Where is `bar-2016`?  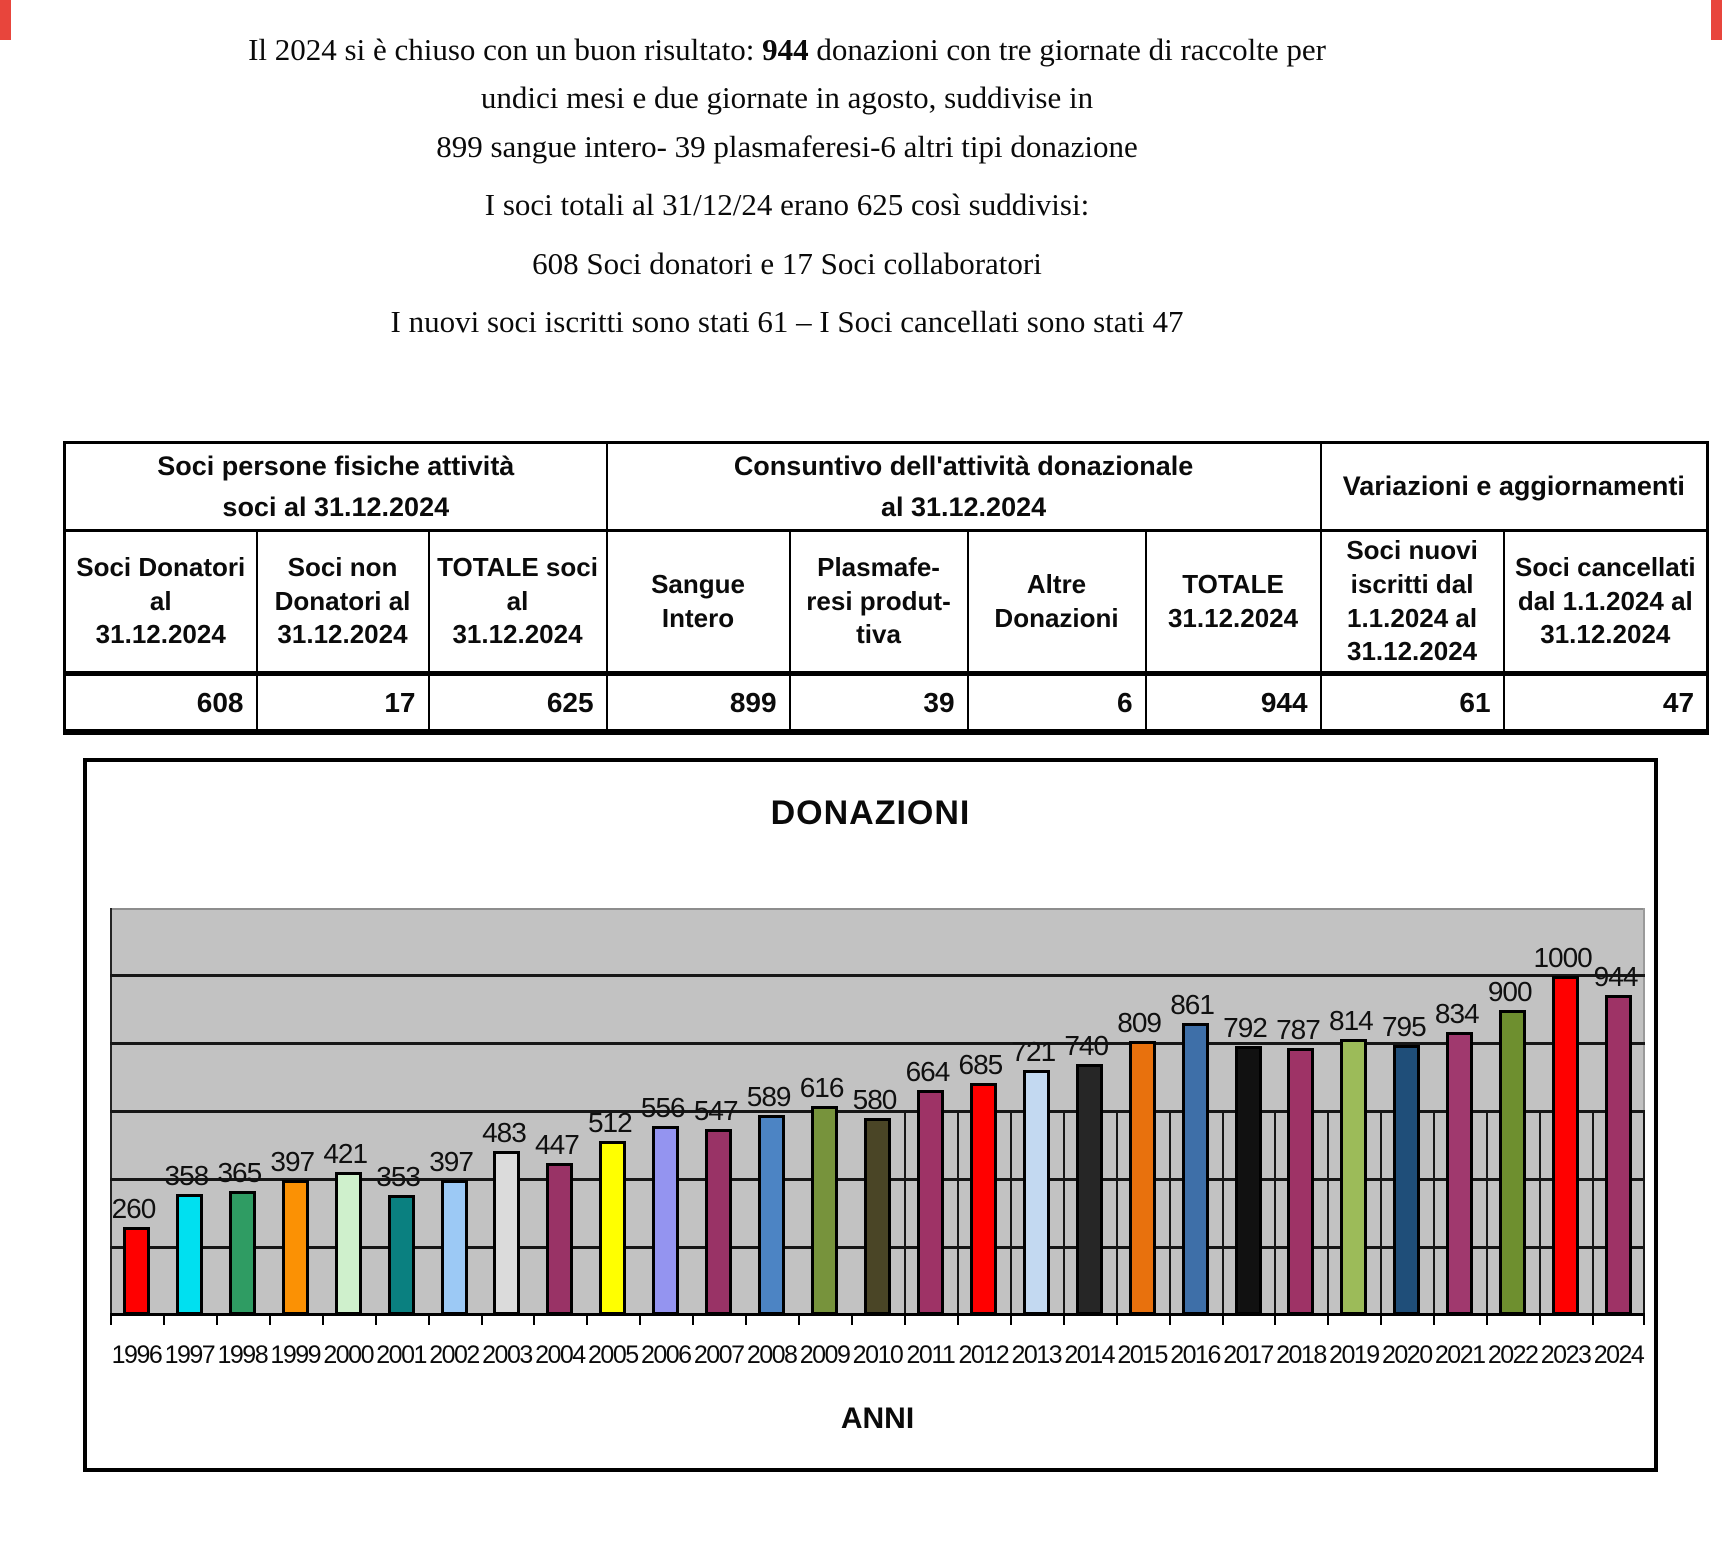
bar-2016 is located at coordinates (1195, 1168).